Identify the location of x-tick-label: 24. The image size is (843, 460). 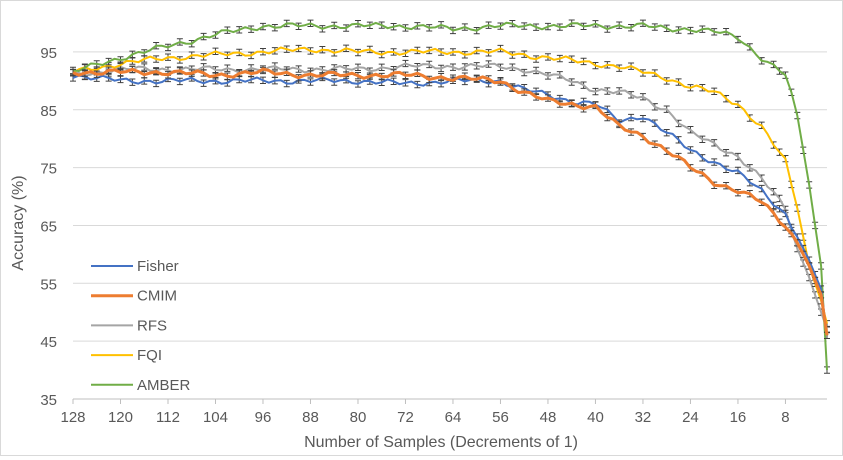
(690, 417).